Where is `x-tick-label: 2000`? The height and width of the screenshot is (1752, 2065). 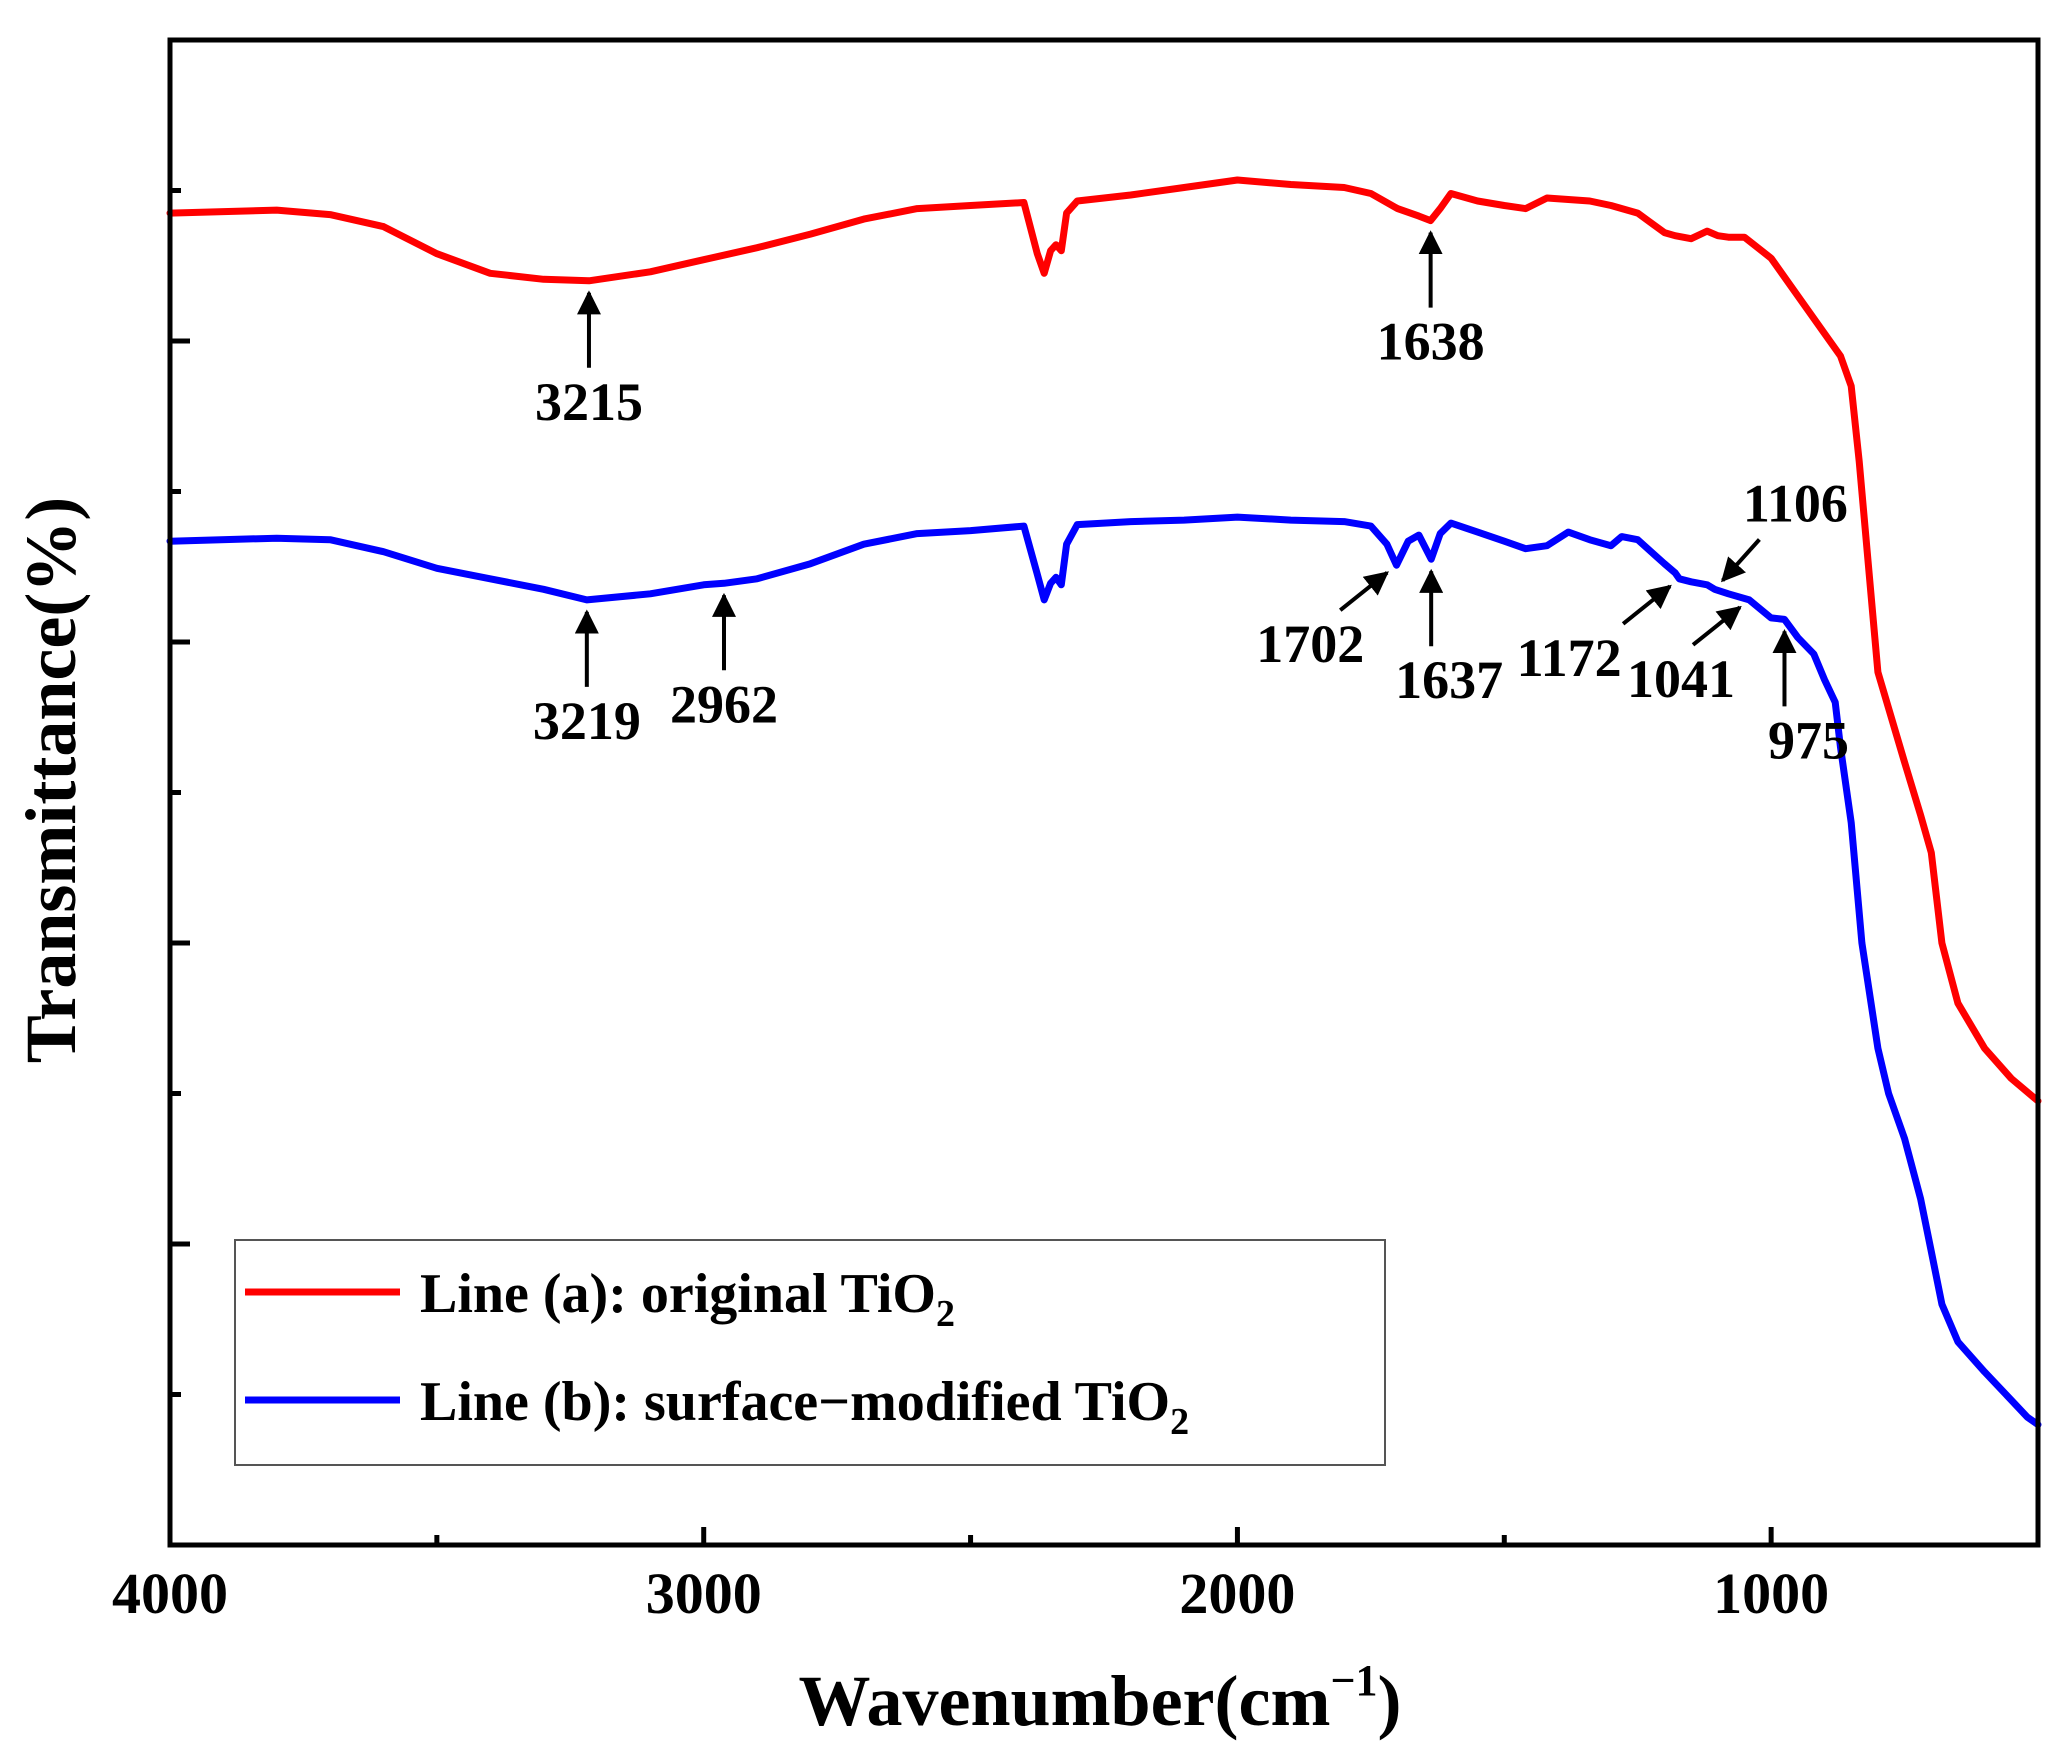 x-tick-label: 2000 is located at coordinates (1237, 1593).